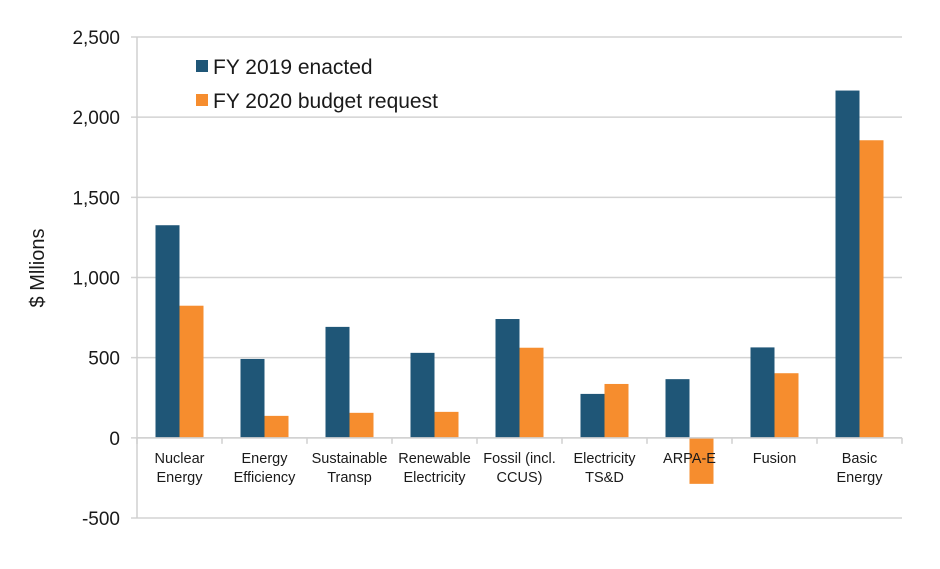  What do you see at coordinates (96, 38) in the screenshot?
I see `y-tick-label: 2,500` at bounding box center [96, 38].